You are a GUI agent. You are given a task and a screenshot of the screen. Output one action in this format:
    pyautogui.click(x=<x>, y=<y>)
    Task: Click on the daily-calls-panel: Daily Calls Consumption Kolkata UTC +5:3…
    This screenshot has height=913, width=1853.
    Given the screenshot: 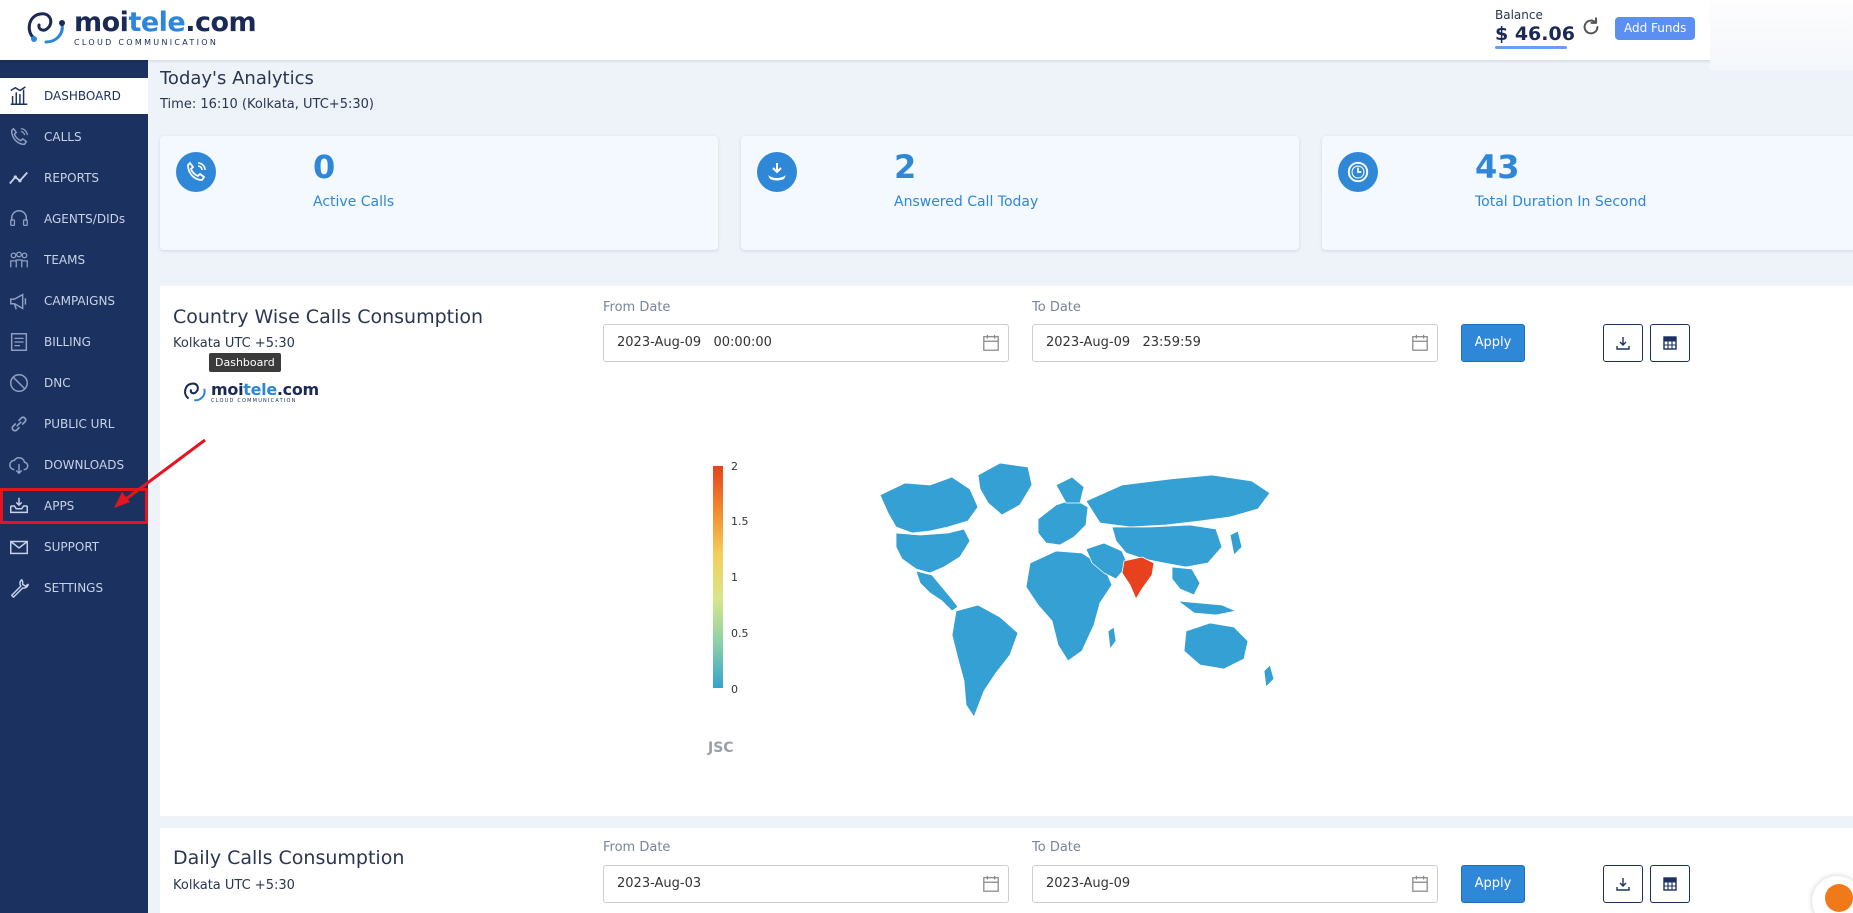 What is the action you would take?
    pyautogui.click(x=1006, y=870)
    